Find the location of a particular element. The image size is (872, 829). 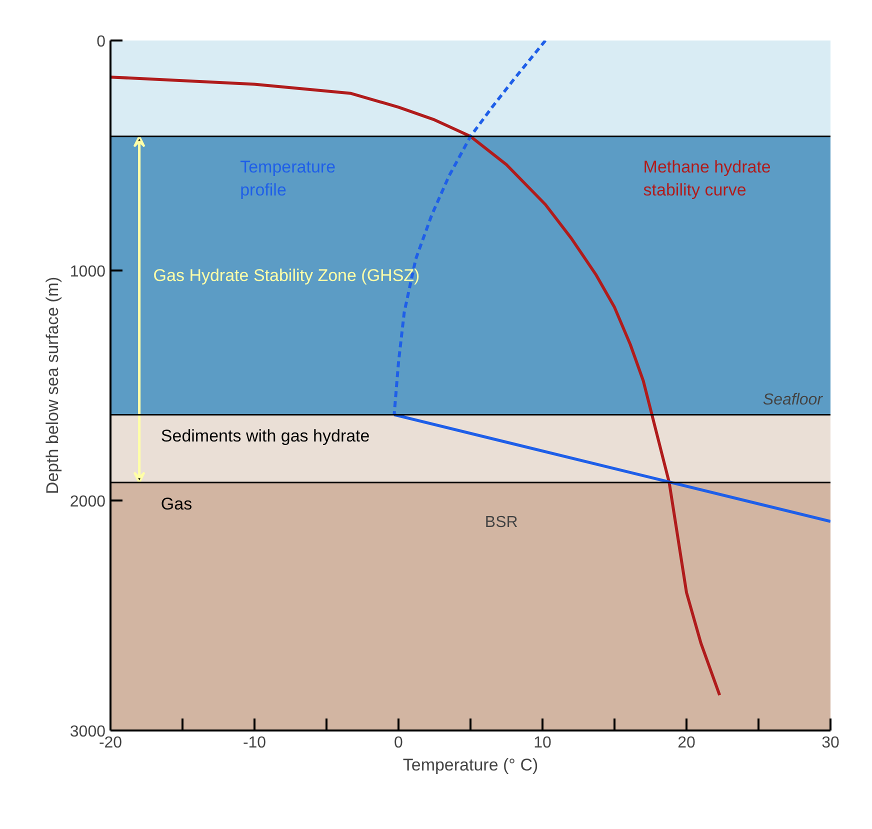

ref-line-label: BSR is located at coordinates (501, 523).